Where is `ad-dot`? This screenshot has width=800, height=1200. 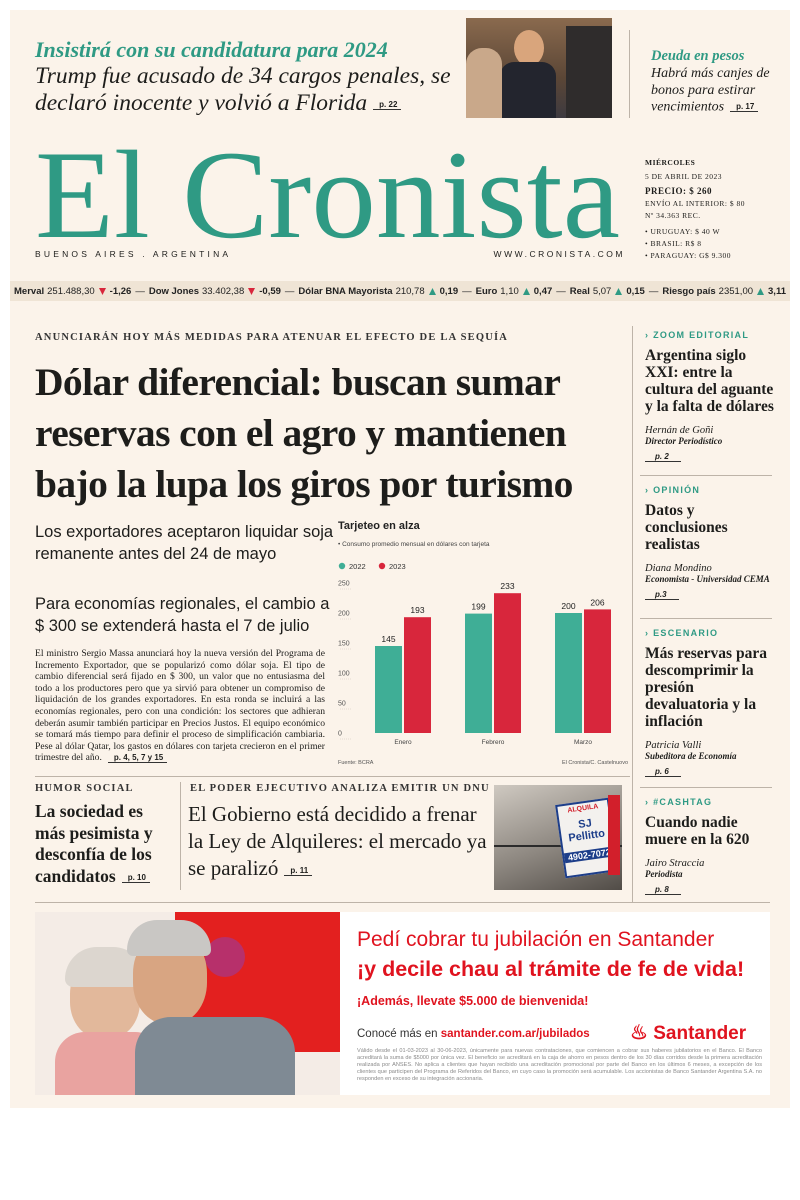 ad-dot is located at coordinates (225, 957).